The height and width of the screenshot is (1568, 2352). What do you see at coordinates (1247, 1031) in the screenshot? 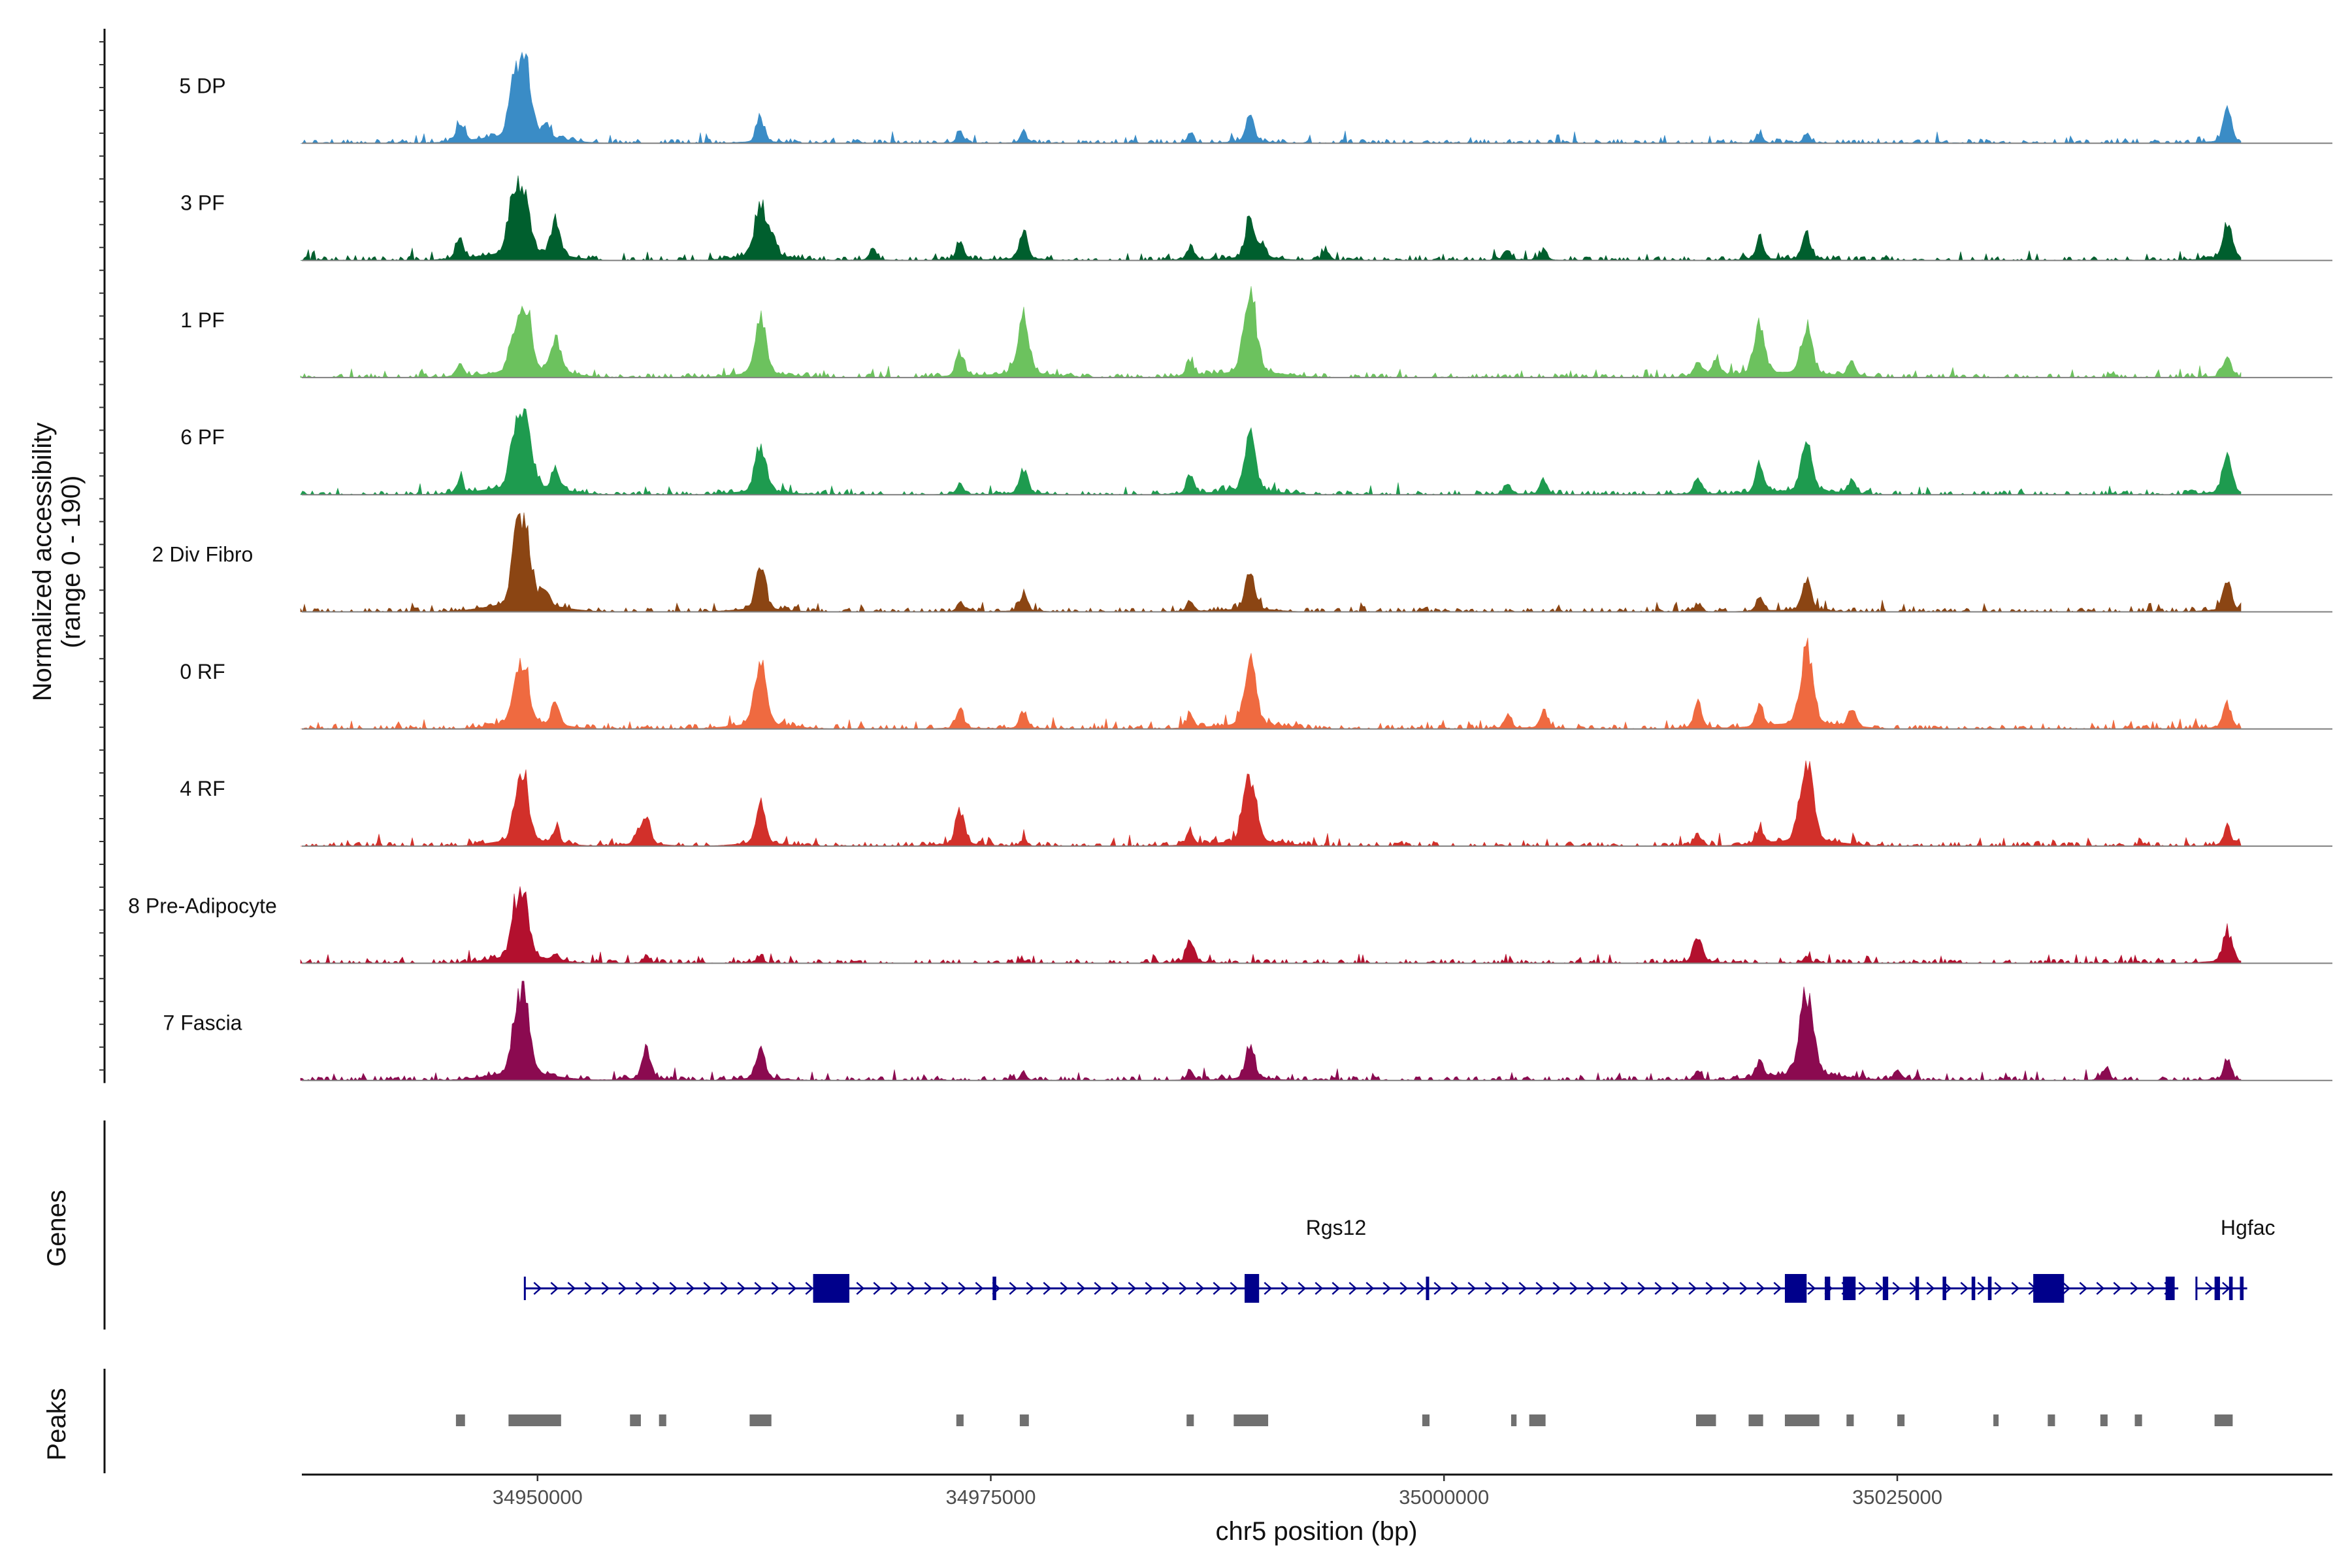
I see `track-9: 7 Fascia` at bounding box center [1247, 1031].